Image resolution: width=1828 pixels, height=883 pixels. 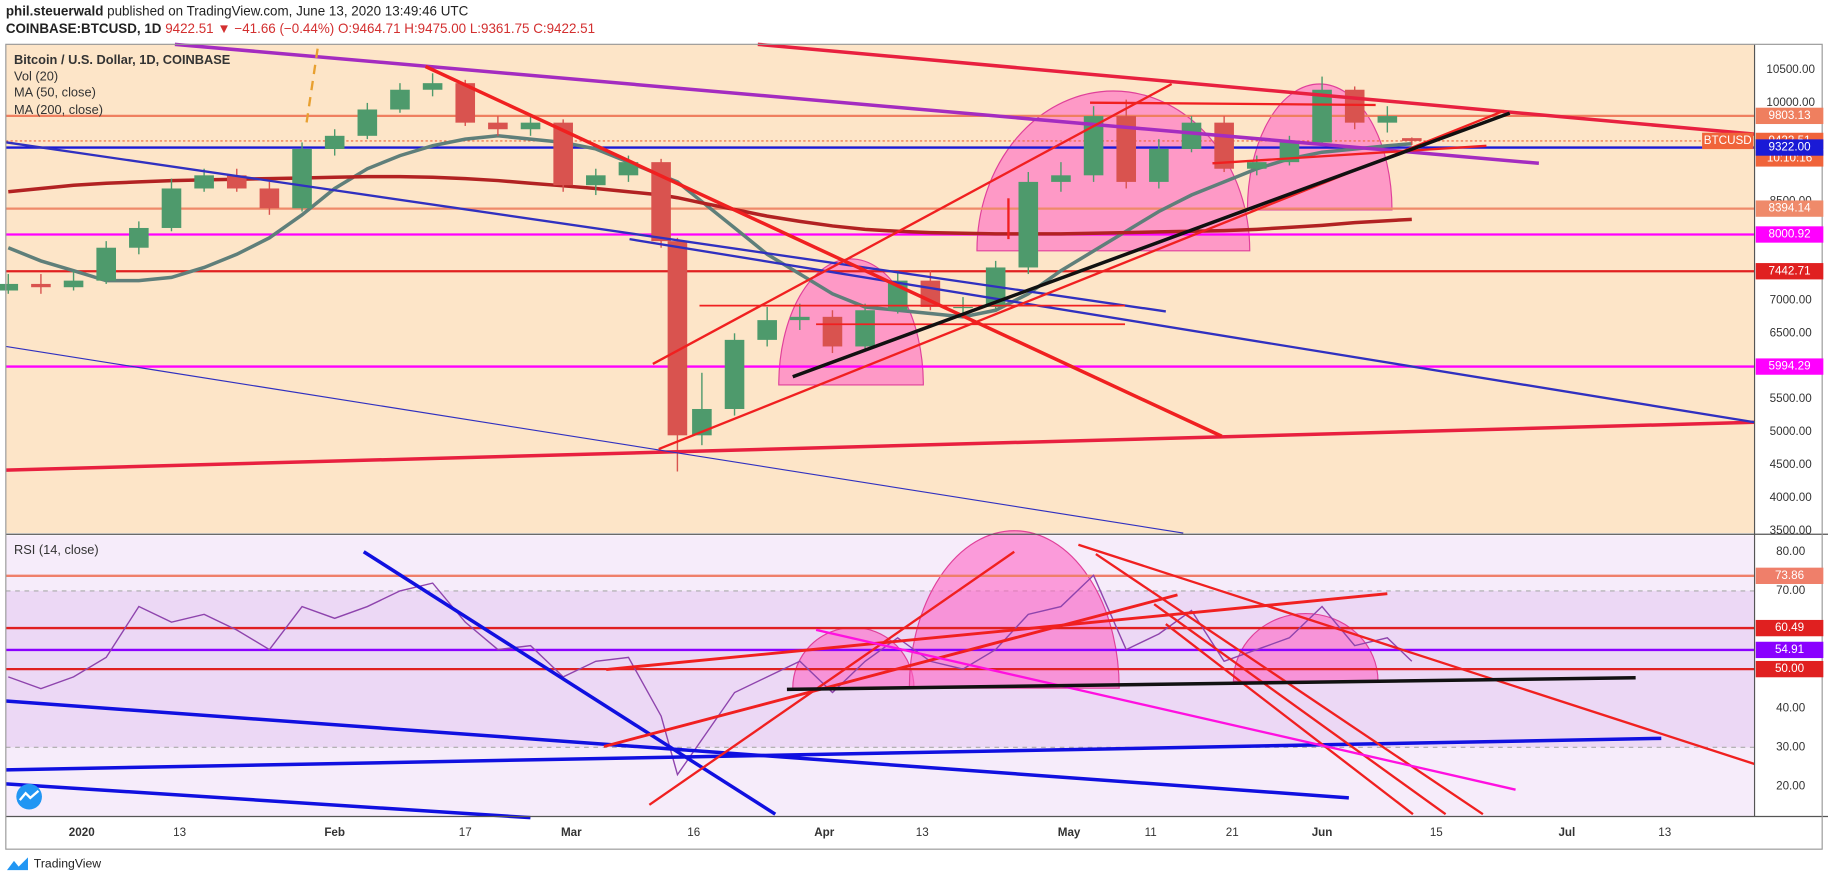 What do you see at coordinates (710, 205) in the screenshot?
I see `moving-average` at bounding box center [710, 205].